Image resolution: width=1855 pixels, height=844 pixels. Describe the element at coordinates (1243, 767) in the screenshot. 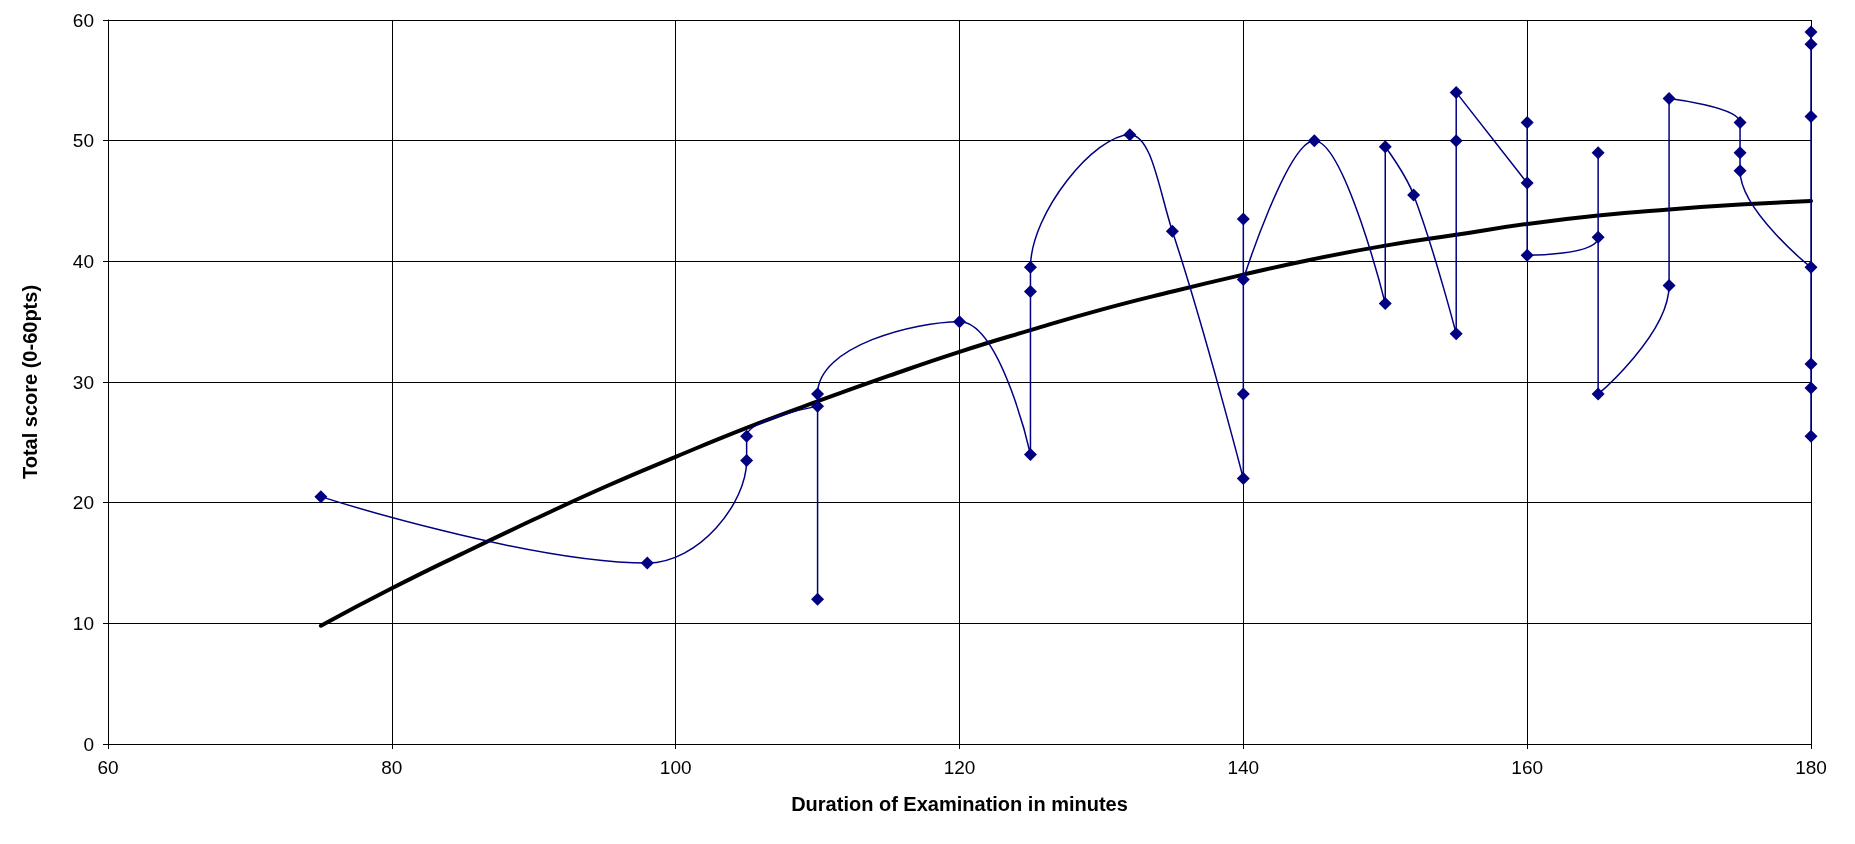

I see `x-tick-label: 140` at that location.